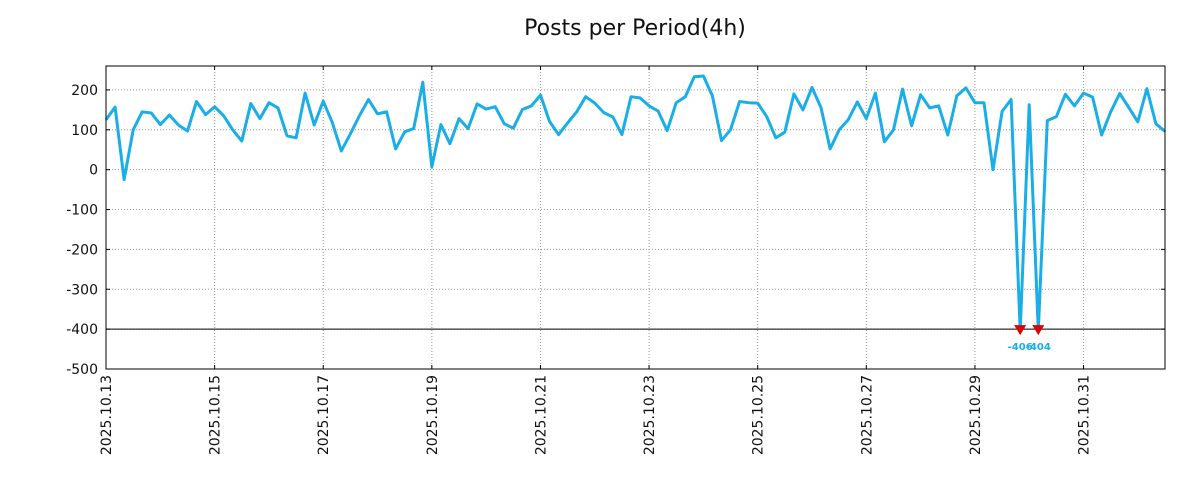 The image size is (1200, 500). I want to click on chart-title: Posts per Period(4h), so click(635, 28).